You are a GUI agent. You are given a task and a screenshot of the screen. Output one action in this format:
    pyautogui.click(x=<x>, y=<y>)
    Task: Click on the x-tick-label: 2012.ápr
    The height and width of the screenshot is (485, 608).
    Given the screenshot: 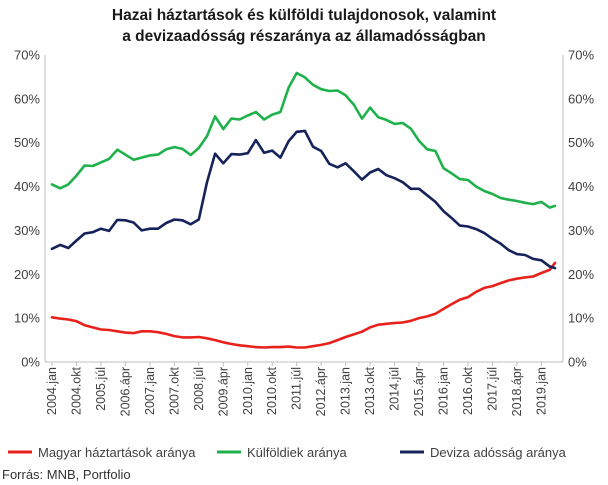 What is the action you would take?
    pyautogui.click(x=321, y=391)
    